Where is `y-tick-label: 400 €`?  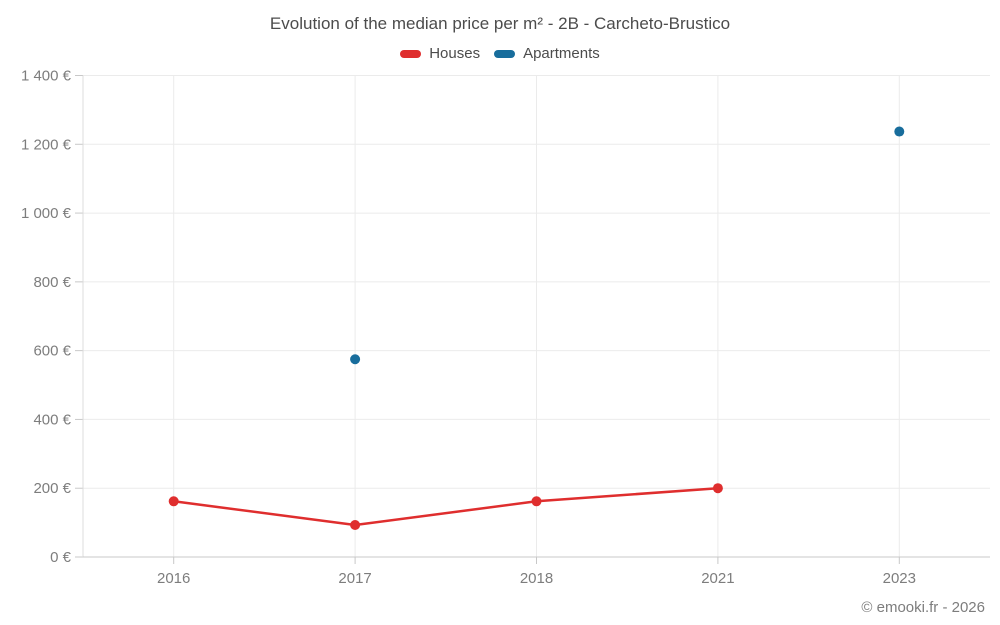 y-tick-label: 400 € is located at coordinates (52, 419).